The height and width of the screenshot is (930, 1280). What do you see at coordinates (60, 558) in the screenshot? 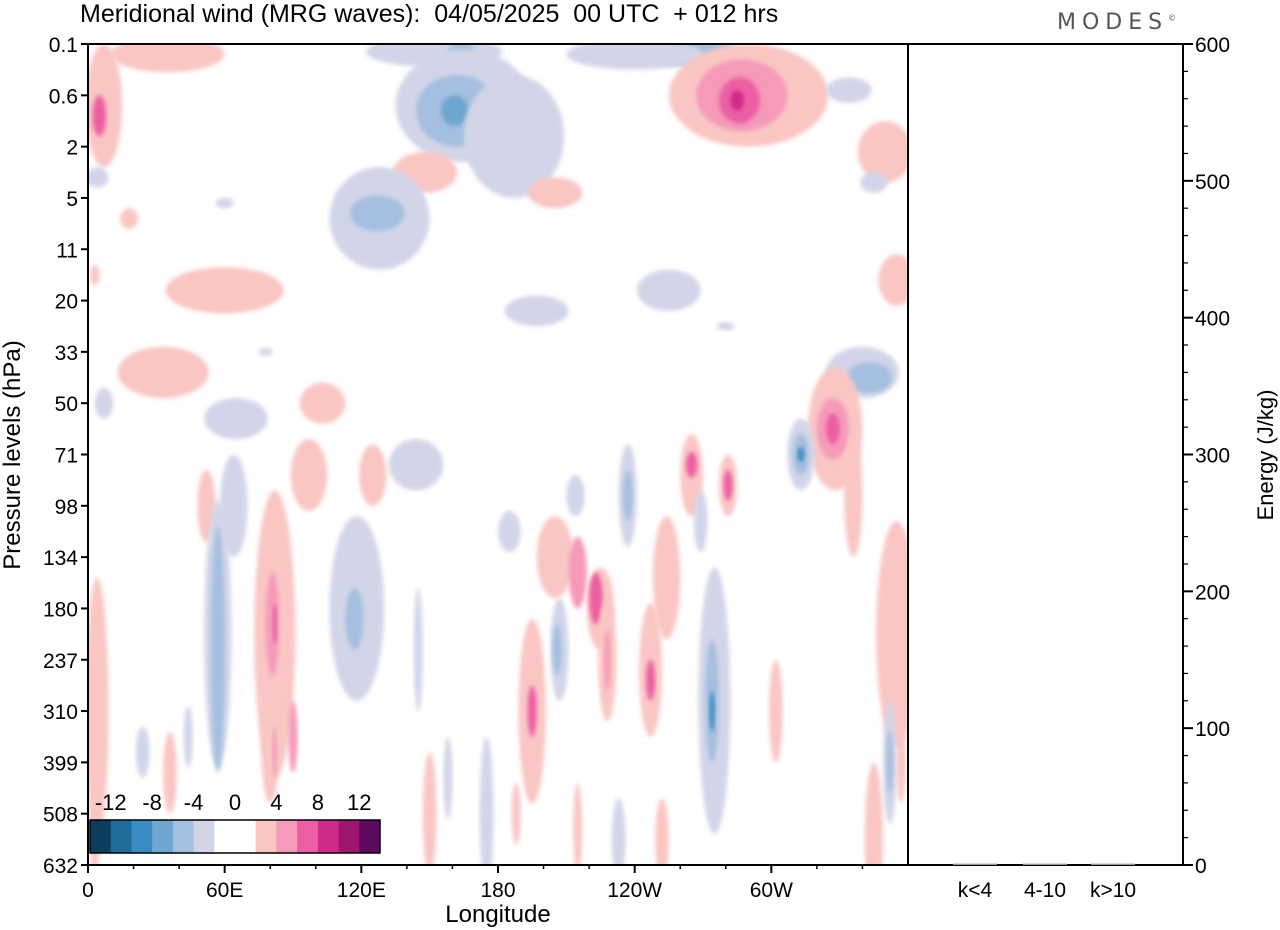
I see `y-tick-label: 134` at bounding box center [60, 558].